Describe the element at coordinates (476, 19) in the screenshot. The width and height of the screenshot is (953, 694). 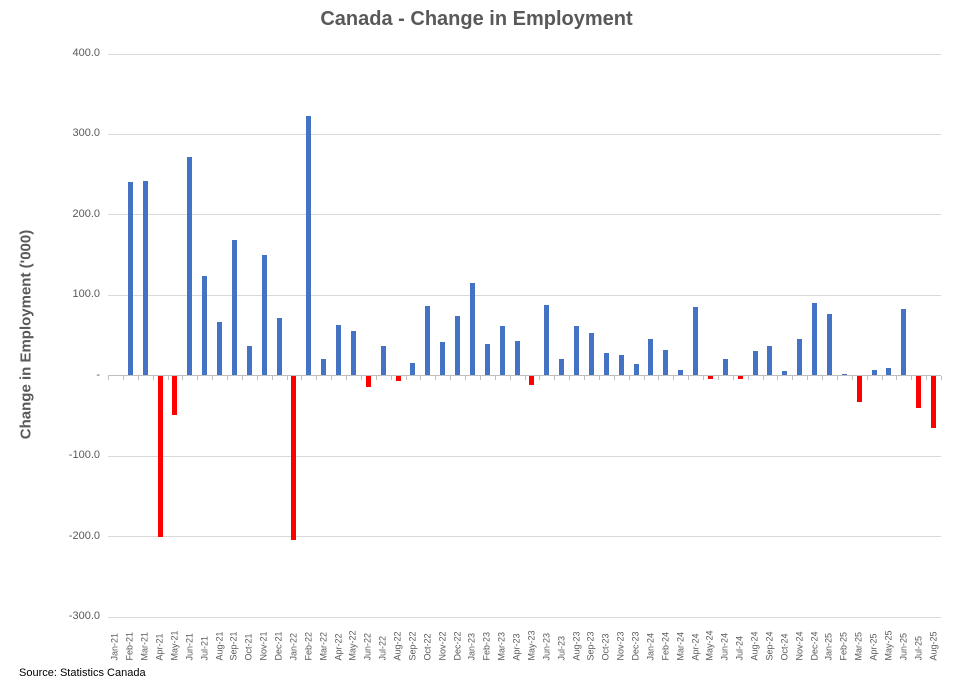
I see `chart-title: Canada - Change in Employment` at that location.